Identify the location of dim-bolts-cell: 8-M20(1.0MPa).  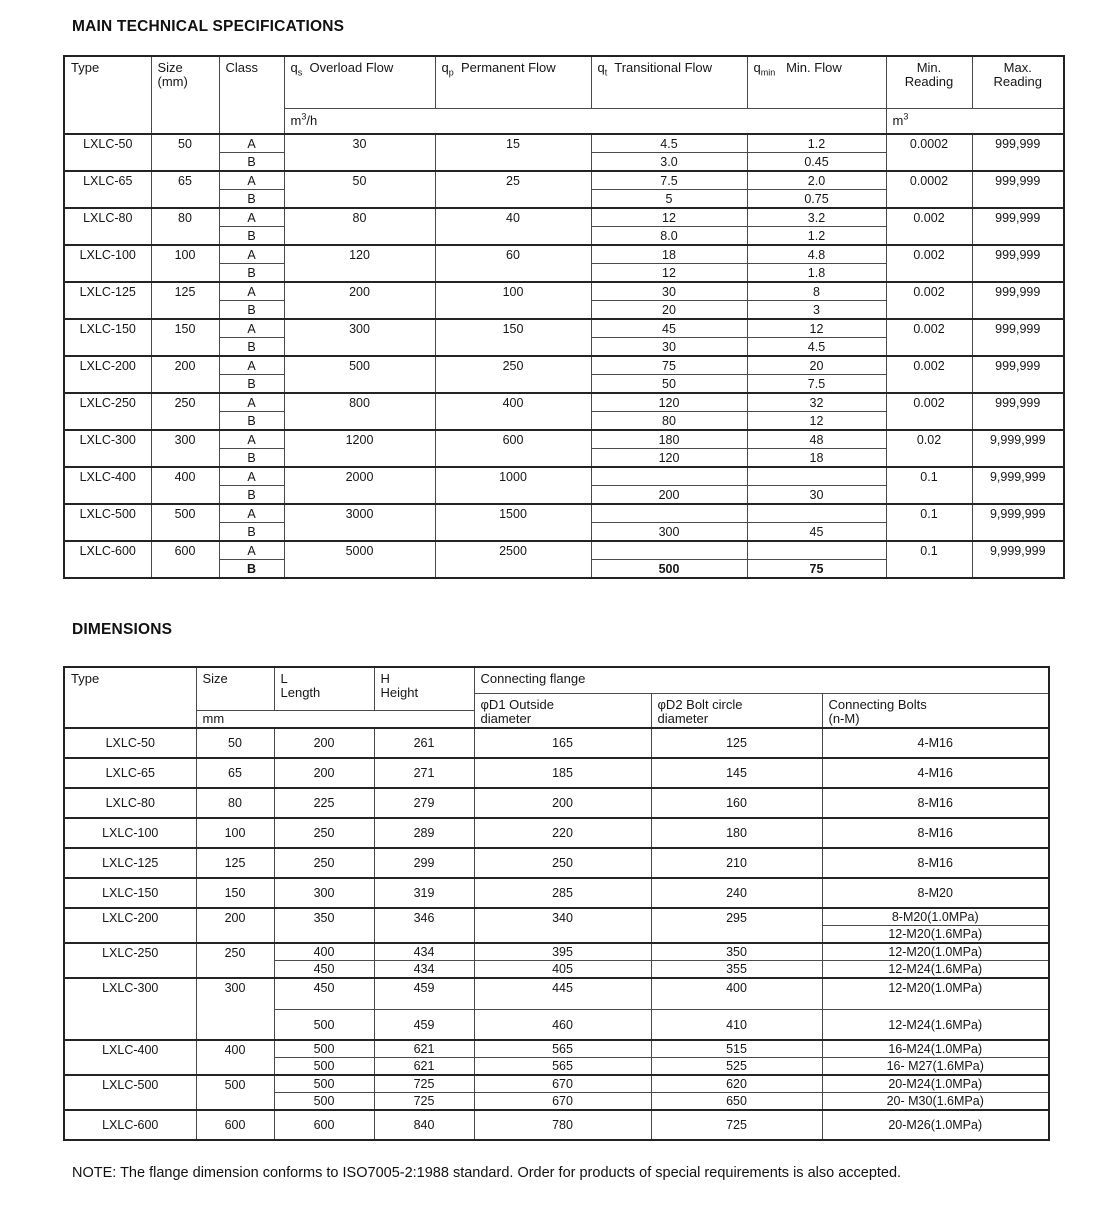
(935, 916).